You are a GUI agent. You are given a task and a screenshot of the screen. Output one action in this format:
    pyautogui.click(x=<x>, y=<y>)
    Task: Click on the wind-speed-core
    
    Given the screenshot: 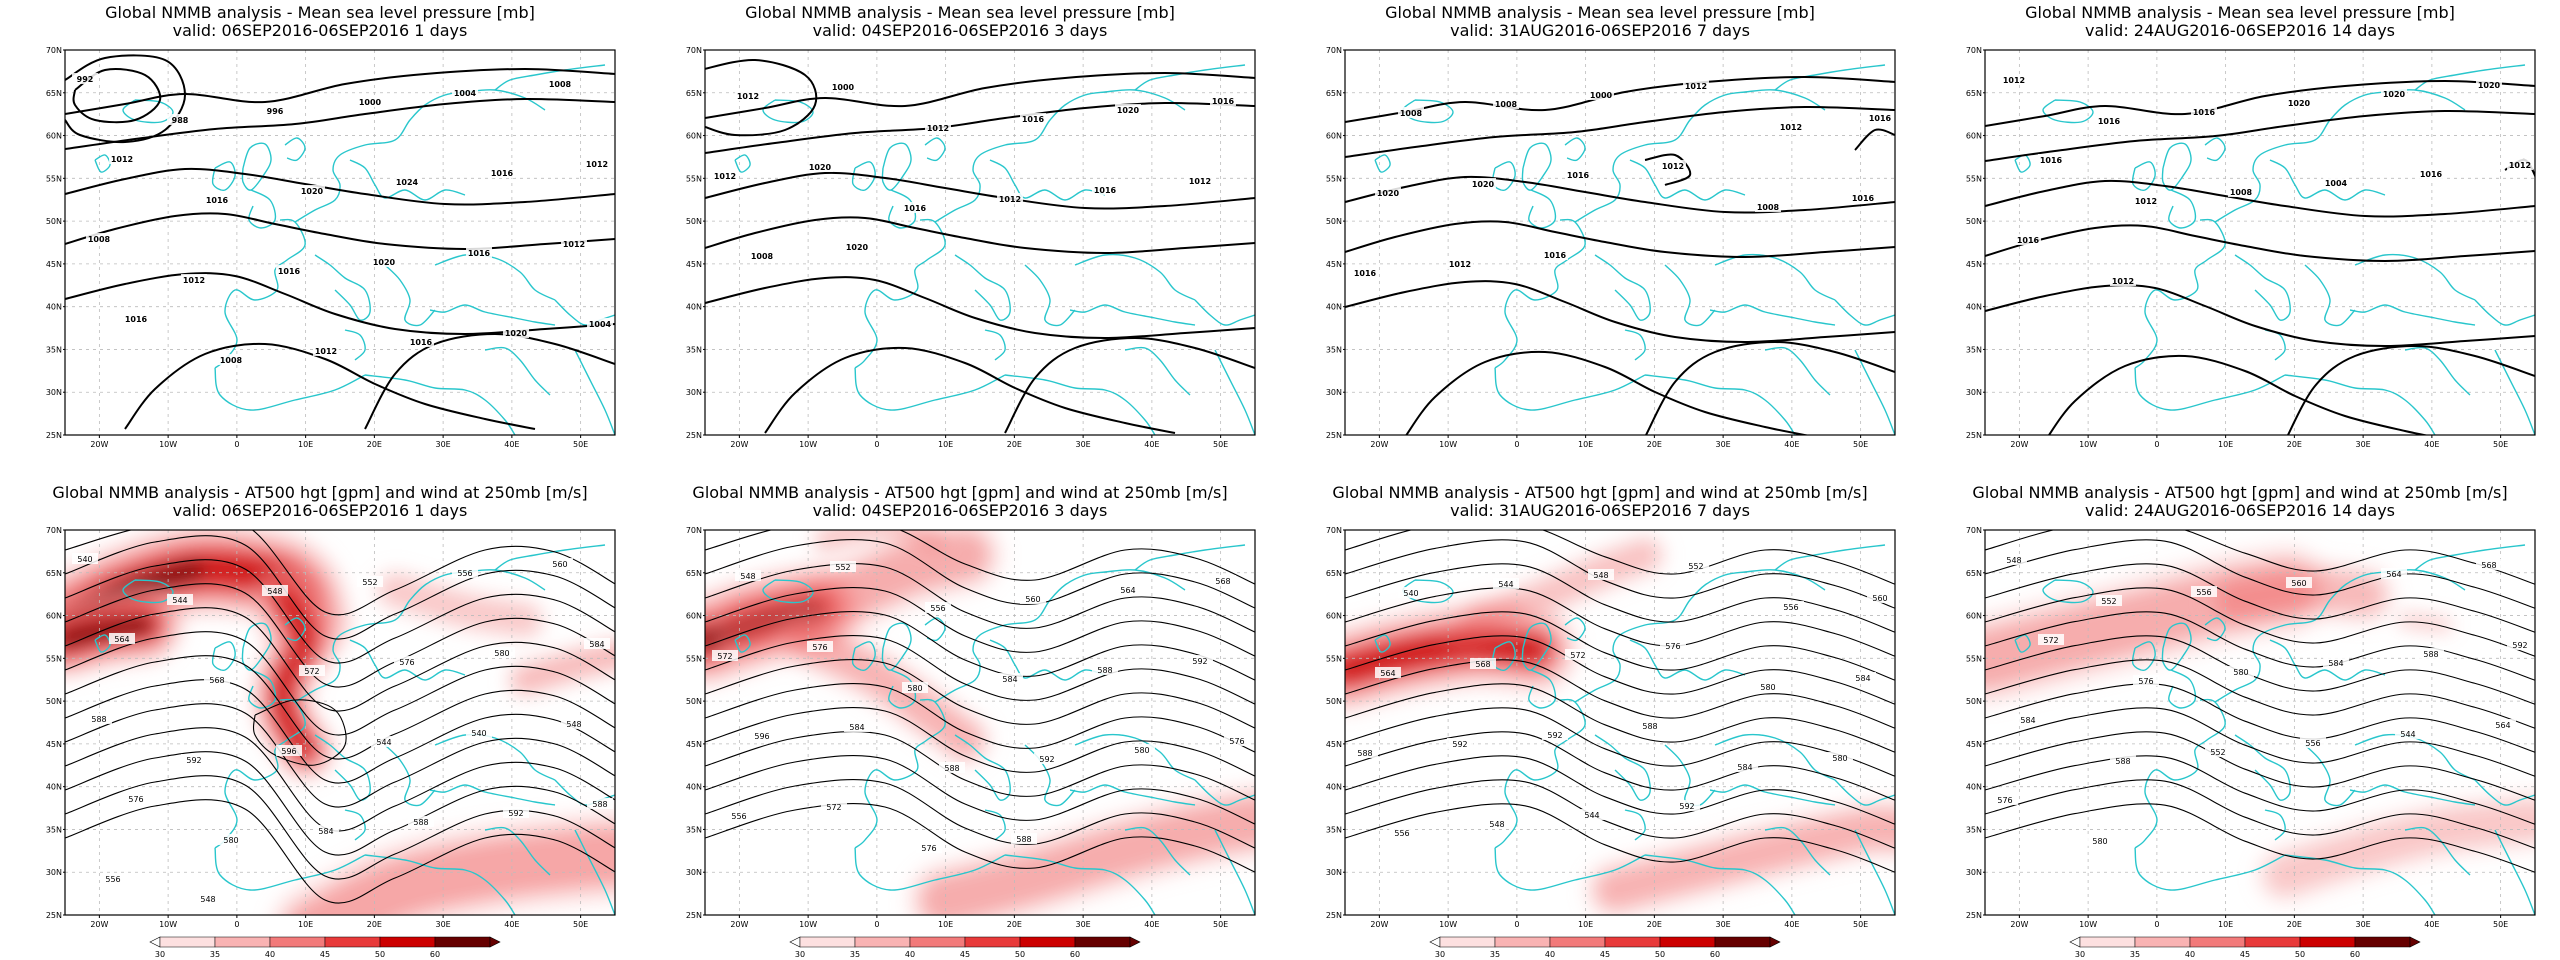 What is the action you would take?
    pyautogui.click(x=294, y=675)
    